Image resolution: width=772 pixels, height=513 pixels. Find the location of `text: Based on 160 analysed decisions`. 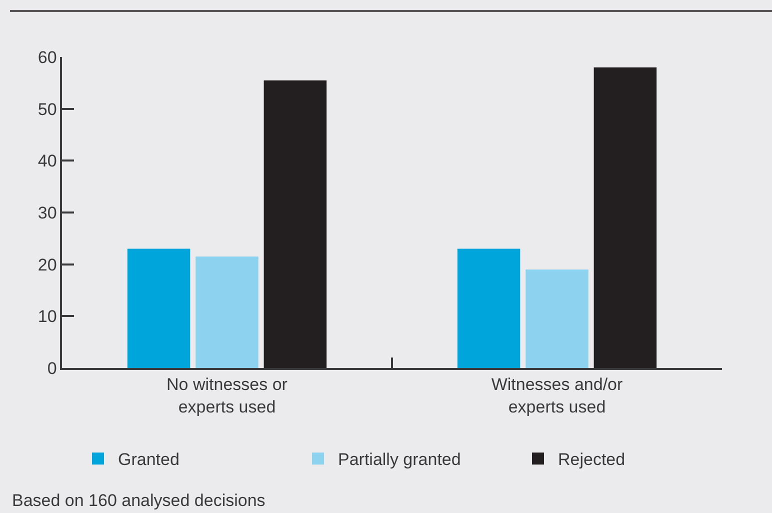

text: Based on 160 analysed decisions is located at coordinates (139, 500).